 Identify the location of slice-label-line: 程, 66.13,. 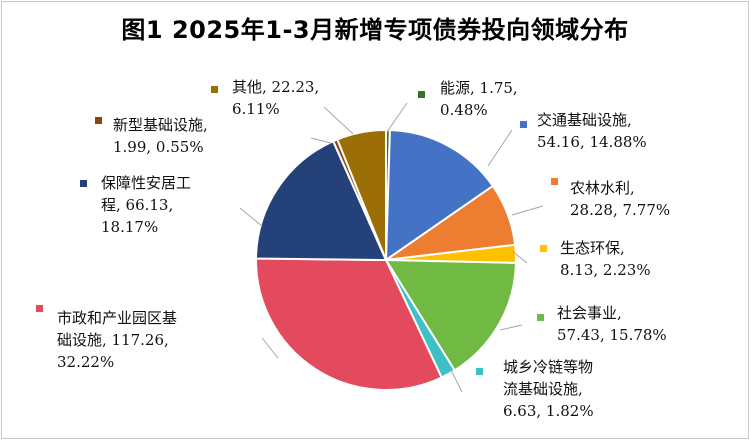
(137, 205).